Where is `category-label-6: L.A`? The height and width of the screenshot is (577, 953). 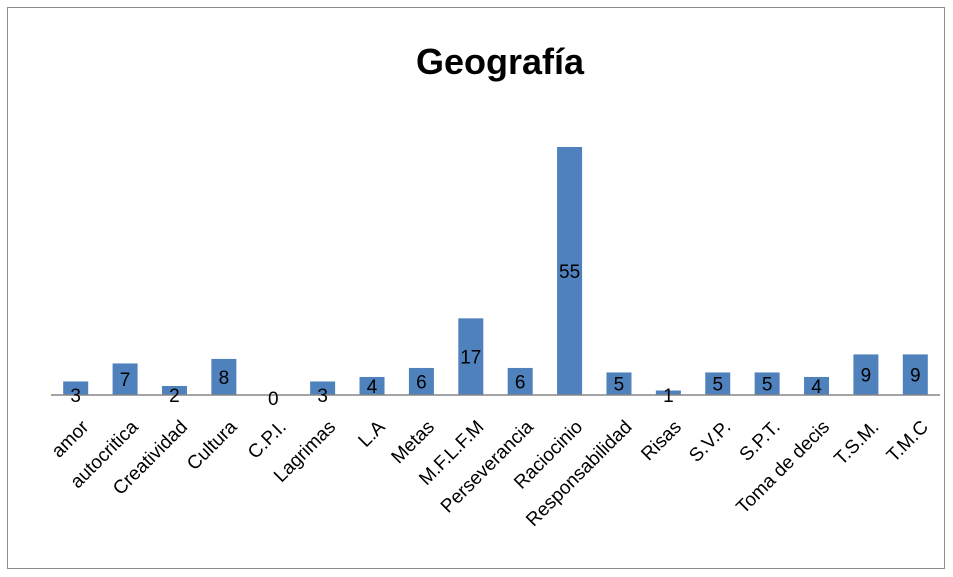 category-label-6: L.A is located at coordinates (372, 433).